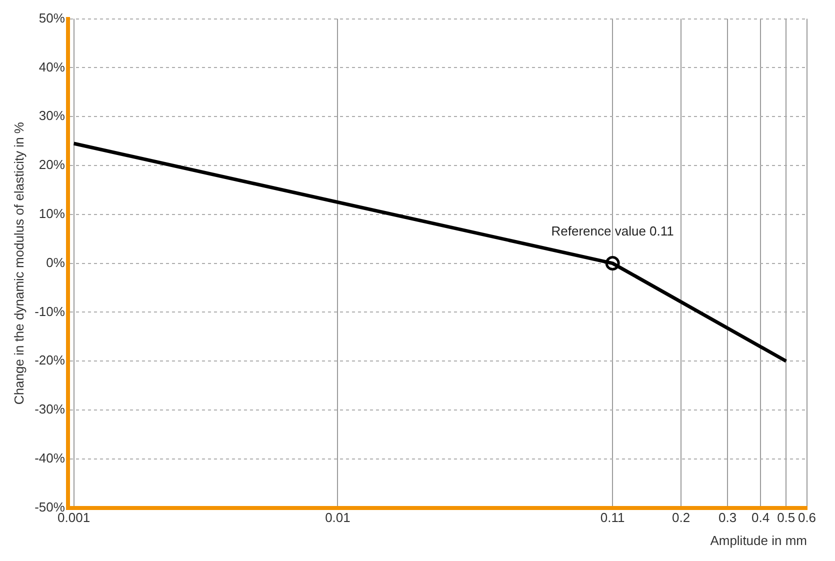 The image size is (835, 561). What do you see at coordinates (52, 213) in the screenshot?
I see `y-tick-label: 10%` at bounding box center [52, 213].